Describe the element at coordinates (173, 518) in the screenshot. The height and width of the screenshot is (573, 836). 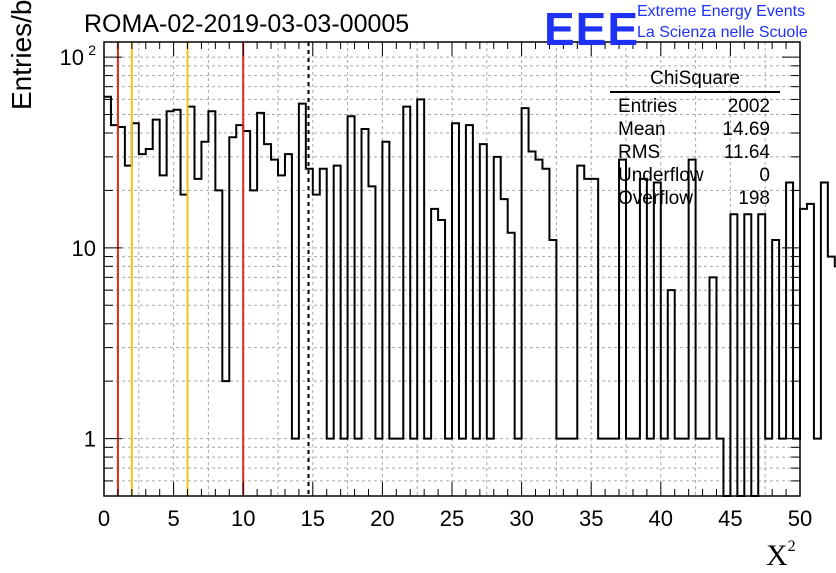
I see `x-tick-label: 5` at that location.